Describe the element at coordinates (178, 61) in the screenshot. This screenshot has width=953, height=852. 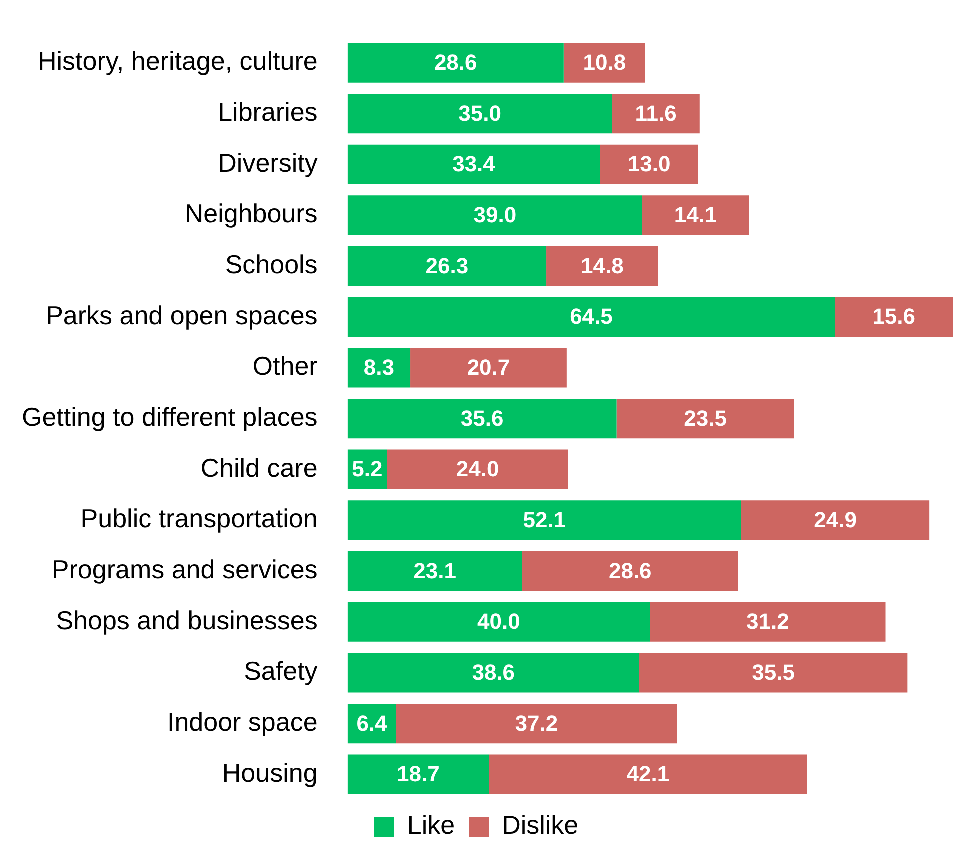
I see `y-tick-label: History, heritage, culture` at that location.